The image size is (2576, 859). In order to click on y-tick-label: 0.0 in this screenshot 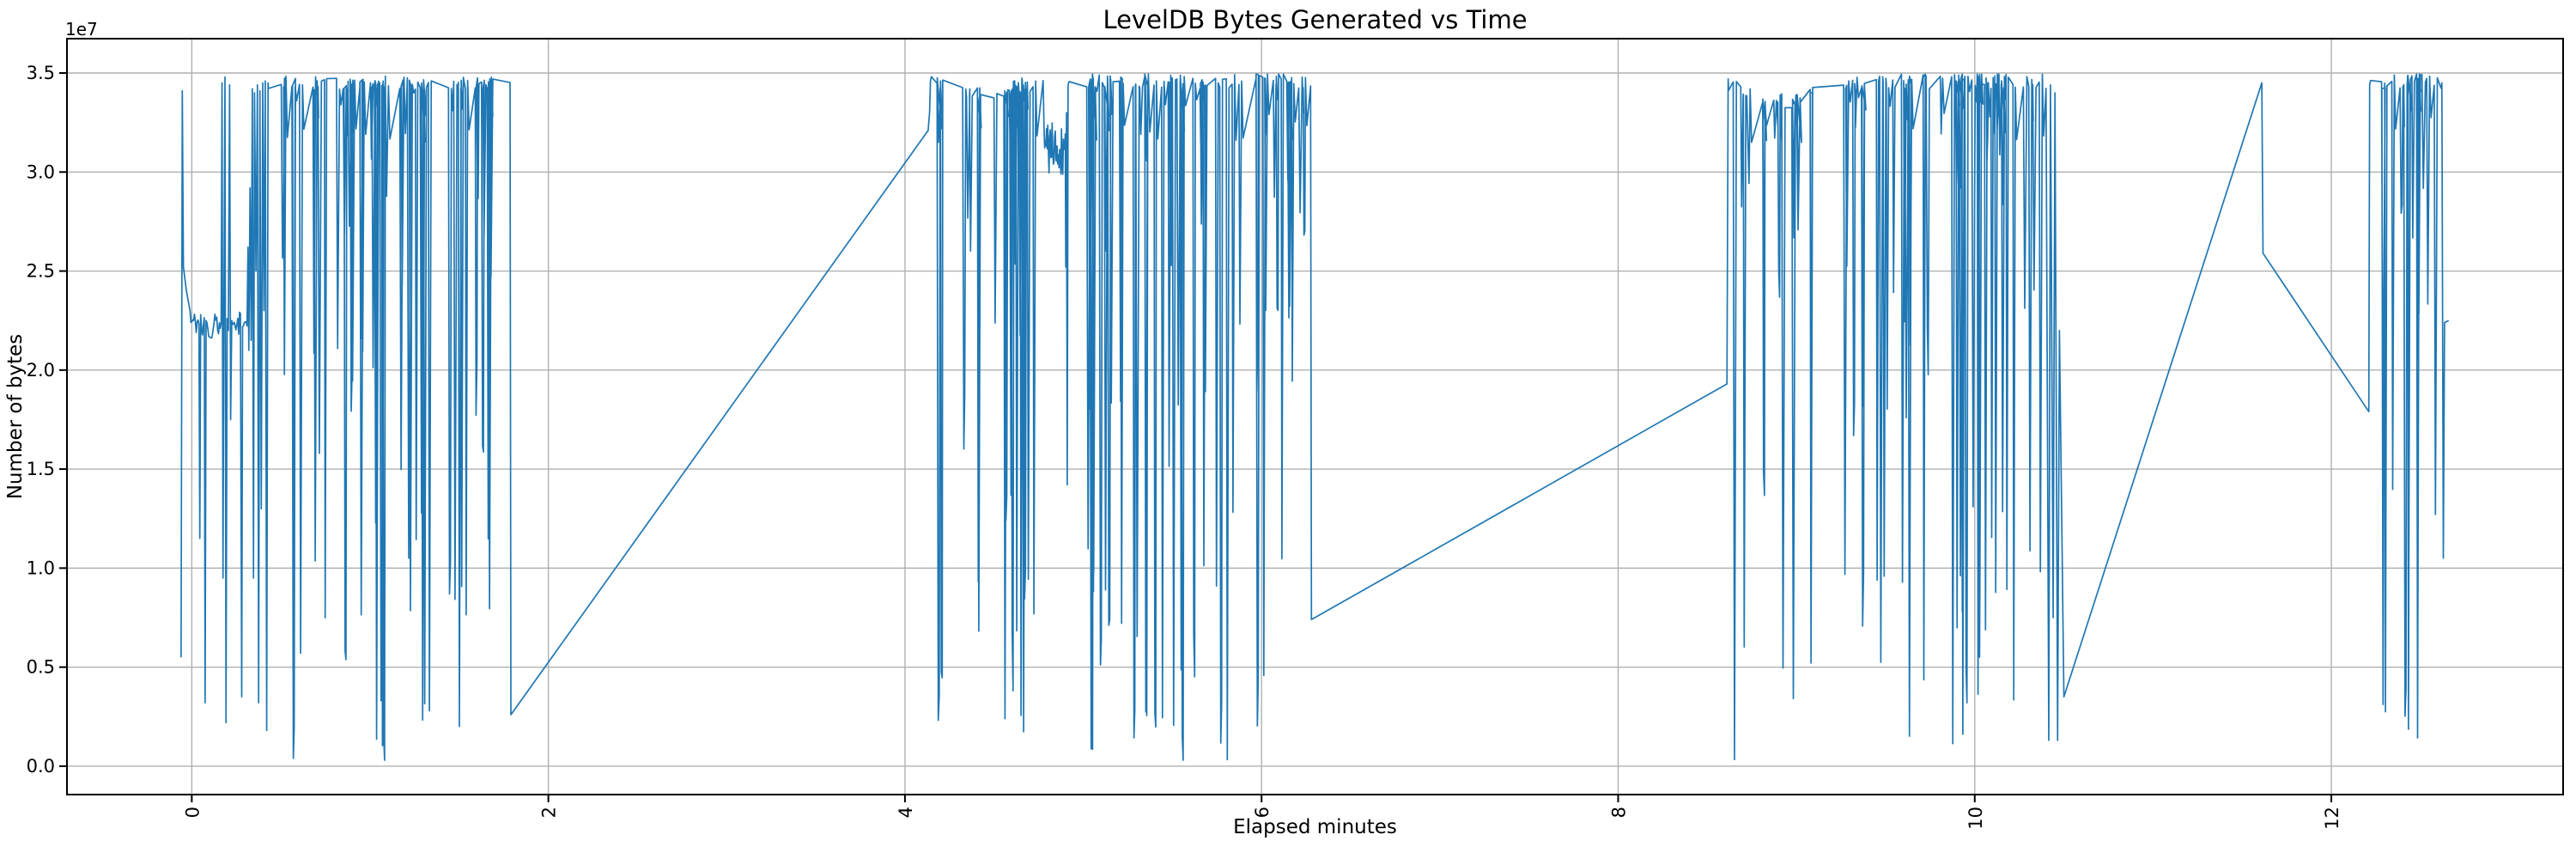, I will do `click(41, 766)`.